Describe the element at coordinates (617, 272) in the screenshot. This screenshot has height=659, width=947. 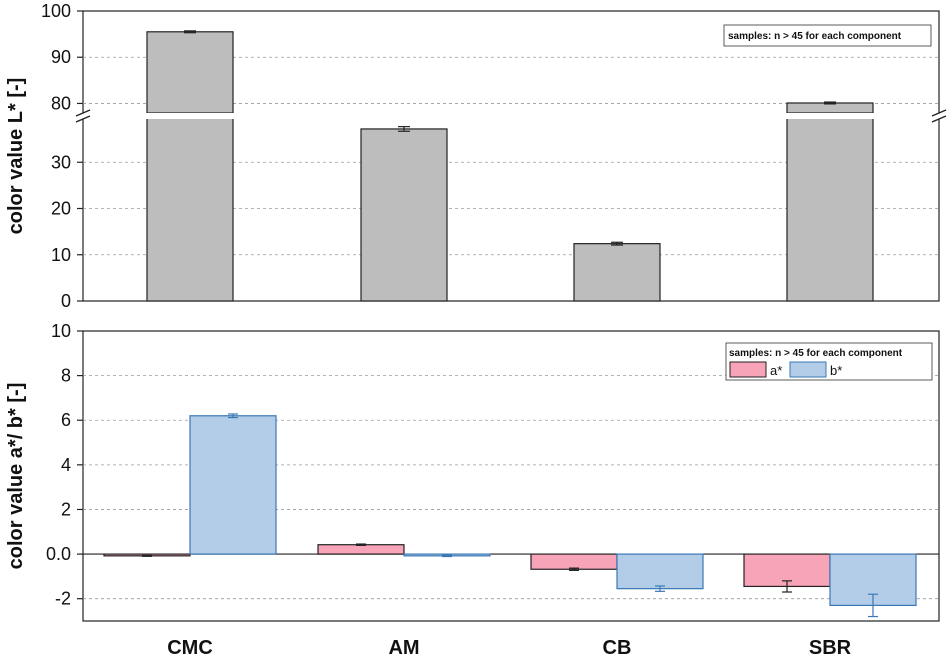
I see `top-bar-CB` at that location.